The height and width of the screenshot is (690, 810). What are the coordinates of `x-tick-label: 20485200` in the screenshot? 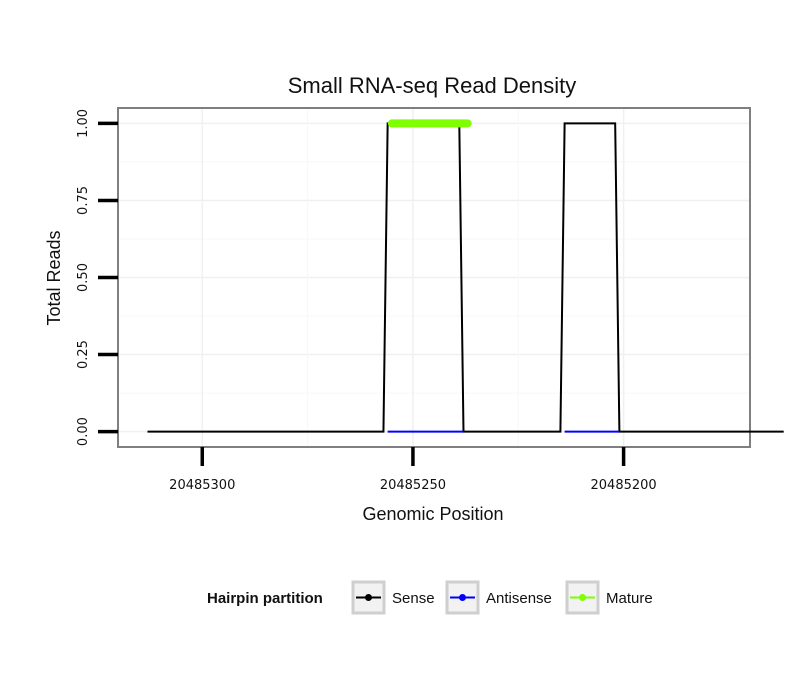 It's located at (624, 485).